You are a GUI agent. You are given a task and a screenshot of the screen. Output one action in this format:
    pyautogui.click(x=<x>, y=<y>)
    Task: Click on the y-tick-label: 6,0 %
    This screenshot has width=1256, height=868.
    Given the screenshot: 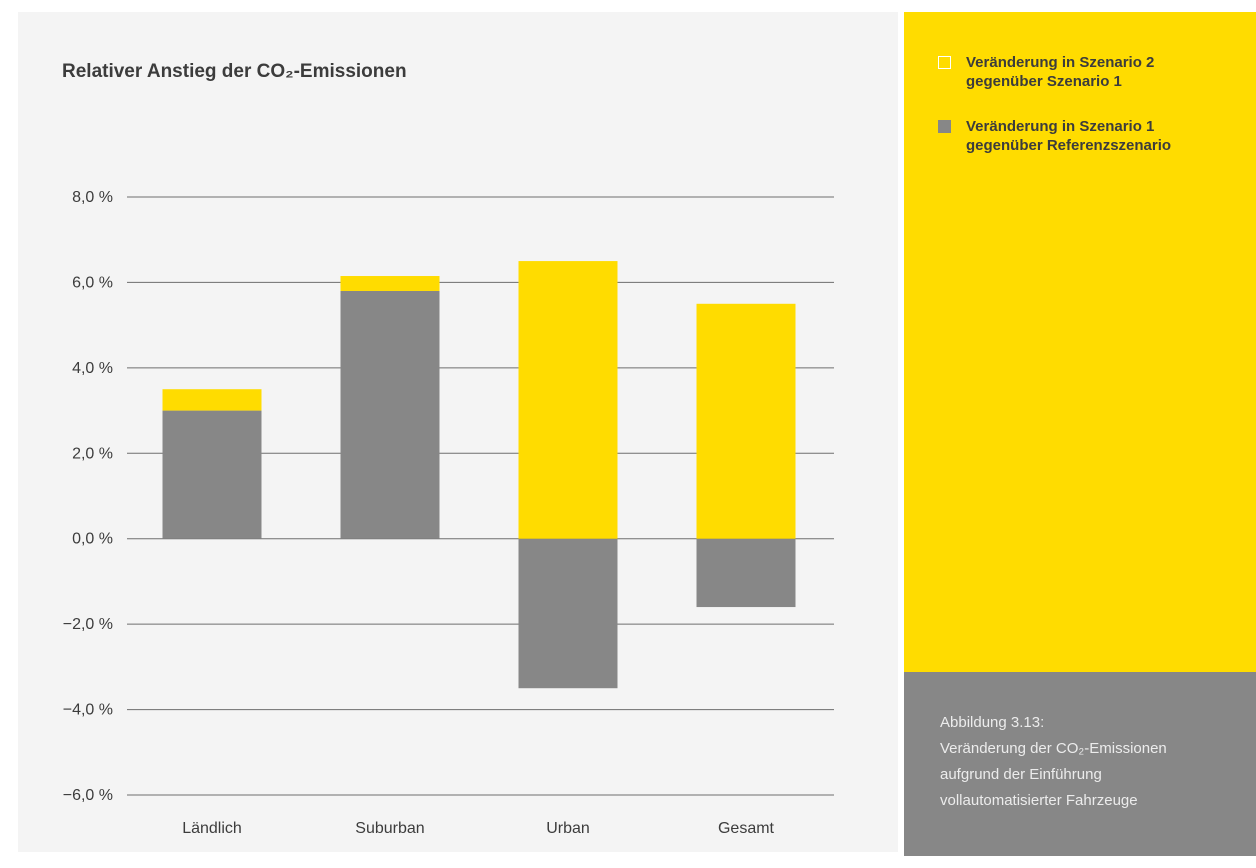 What is the action you would take?
    pyautogui.click(x=92, y=282)
    